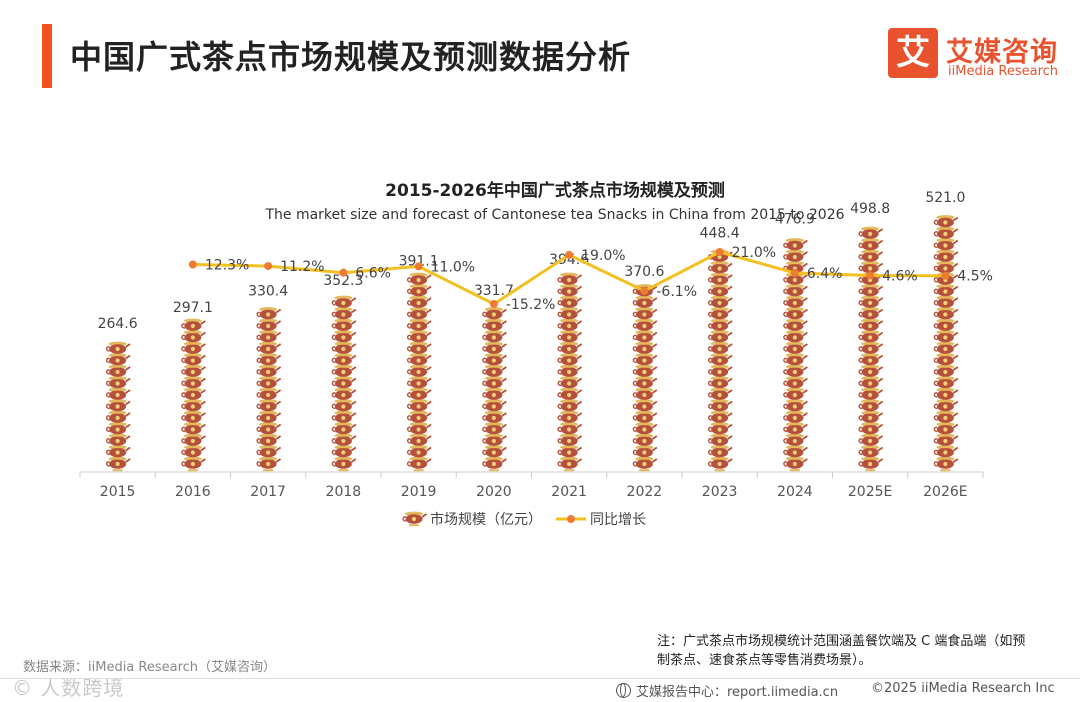 The image size is (1080, 702). What do you see at coordinates (150, 667) in the screenshot?
I see `data-source: 数据来源：iiMedia Research（艾媒咨询）` at bounding box center [150, 667].